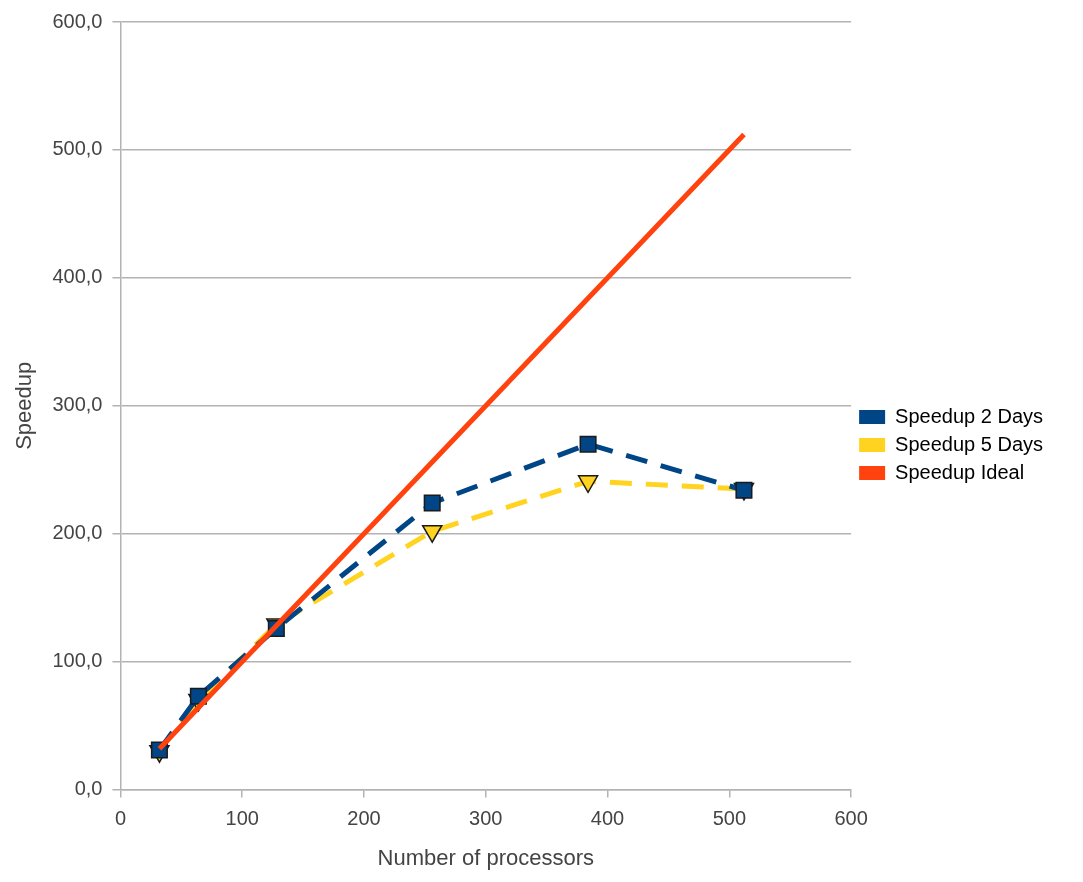  I want to click on x-tick-label: 600, so click(851, 818).